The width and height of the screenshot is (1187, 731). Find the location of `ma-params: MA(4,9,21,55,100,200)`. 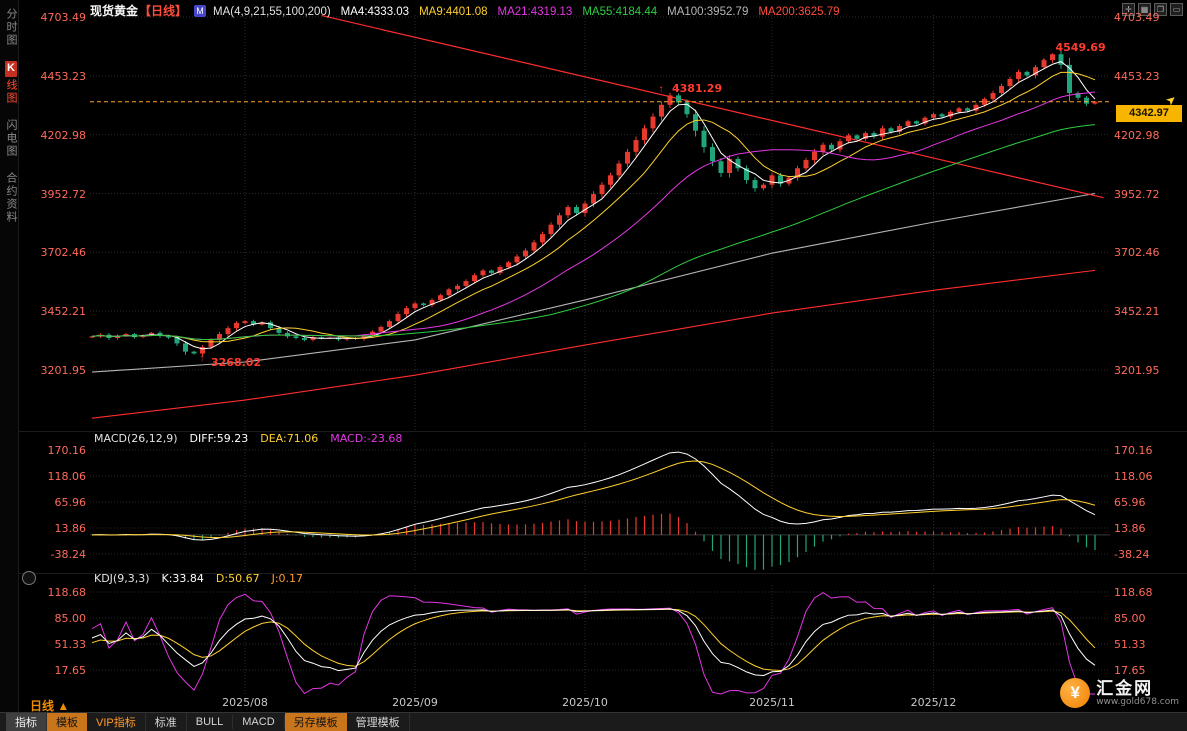

ma-params: MA(4,9,21,55,100,200) is located at coordinates (272, 11).